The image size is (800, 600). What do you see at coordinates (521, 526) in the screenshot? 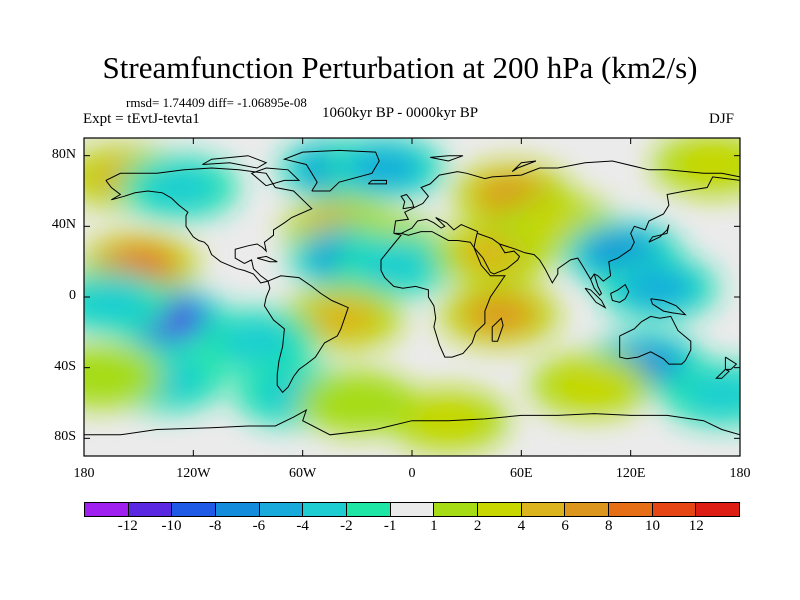
I see `colorbar-label: 4` at bounding box center [521, 526].